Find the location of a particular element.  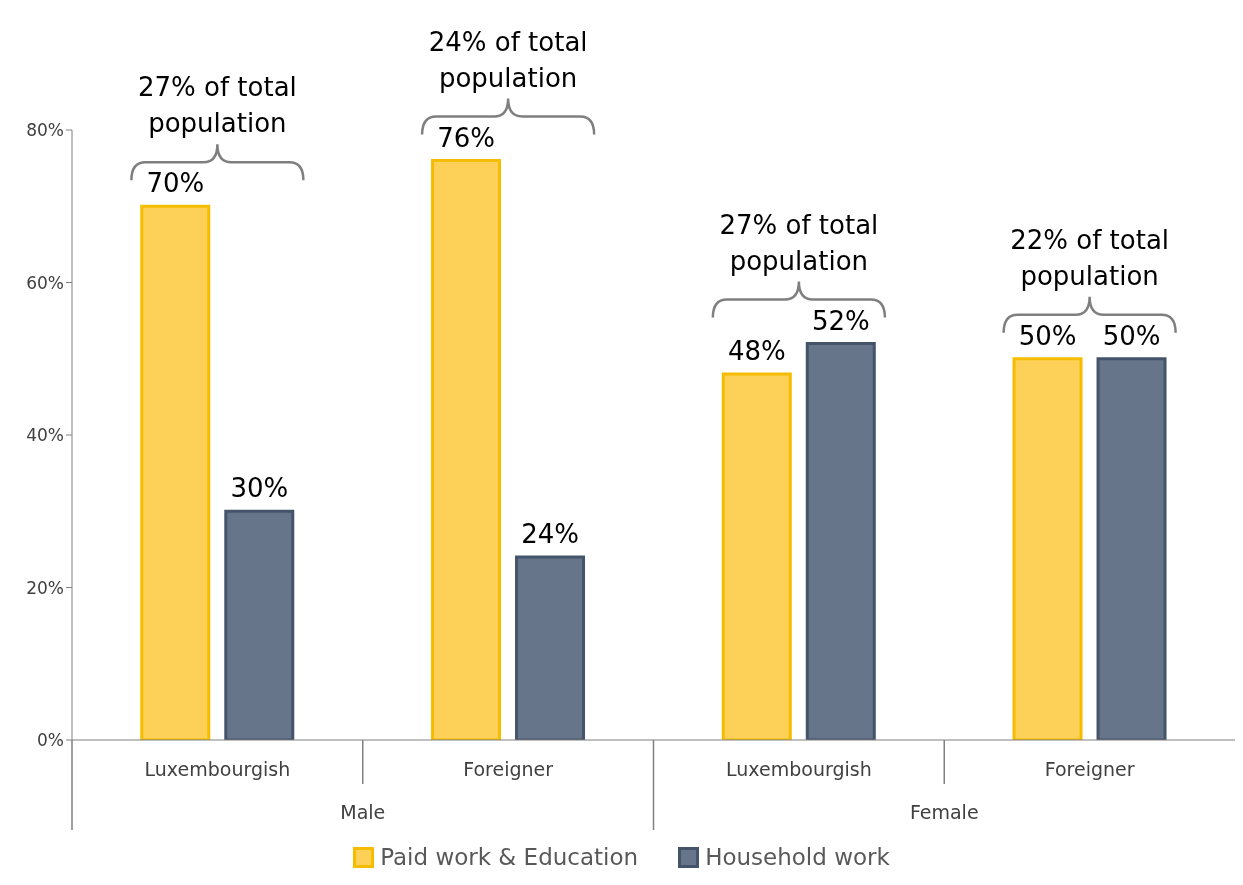

data-label: 24% is located at coordinates (550, 534).